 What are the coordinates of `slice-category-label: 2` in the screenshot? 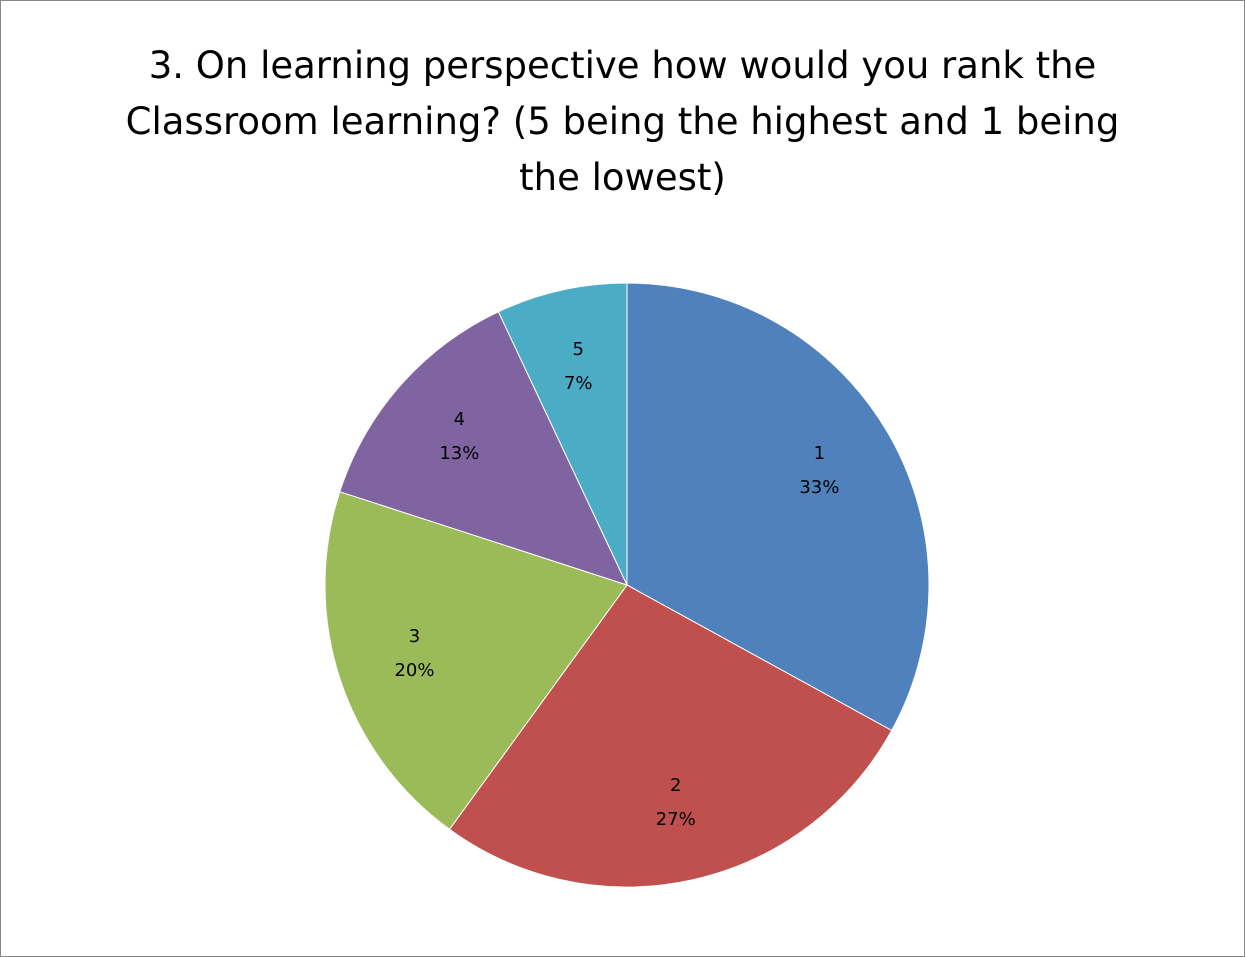 It's located at (675, 785).